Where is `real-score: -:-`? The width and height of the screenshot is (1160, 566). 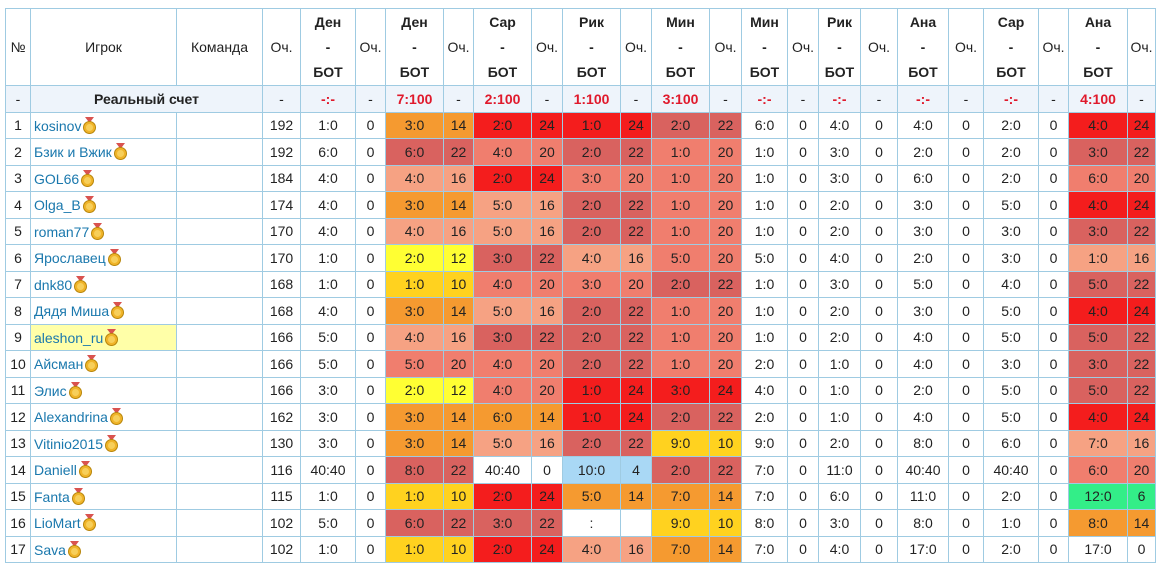
real-score: -:- is located at coordinates (1011, 99).